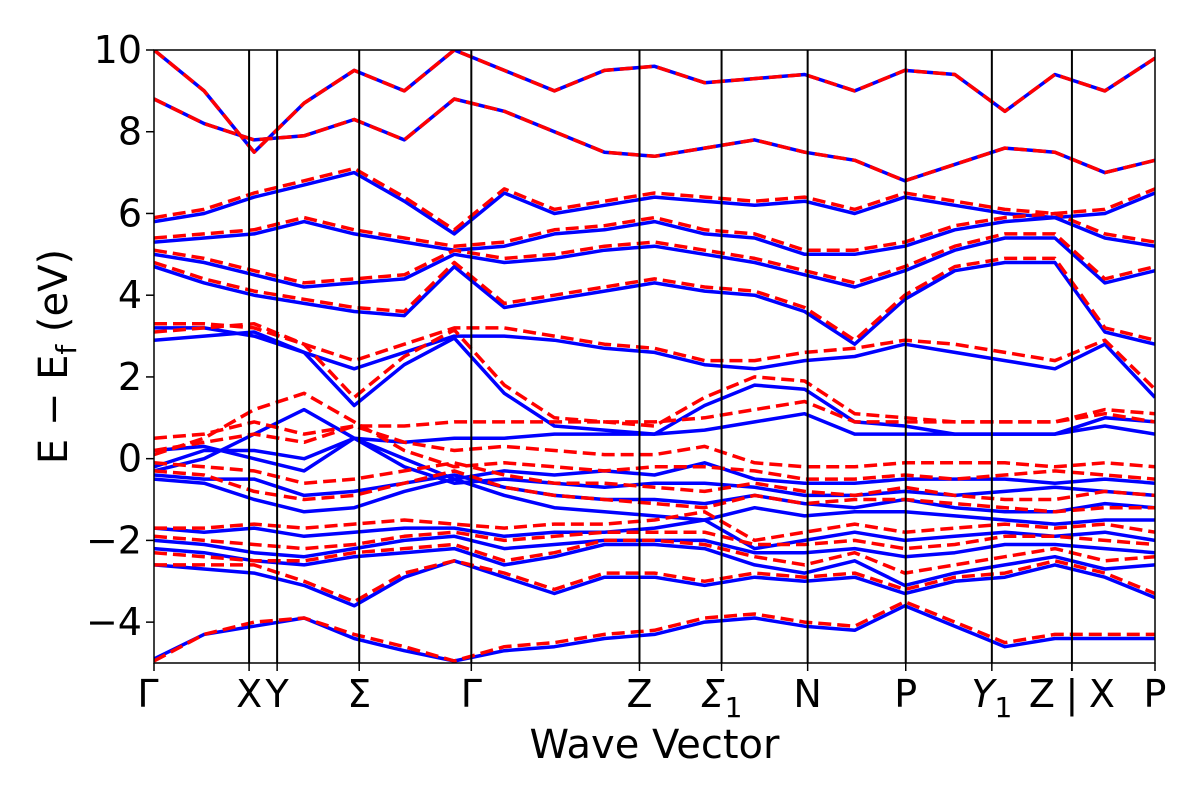  What do you see at coordinates (130, 132) in the screenshot?
I see `y-tick-label: 8` at bounding box center [130, 132].